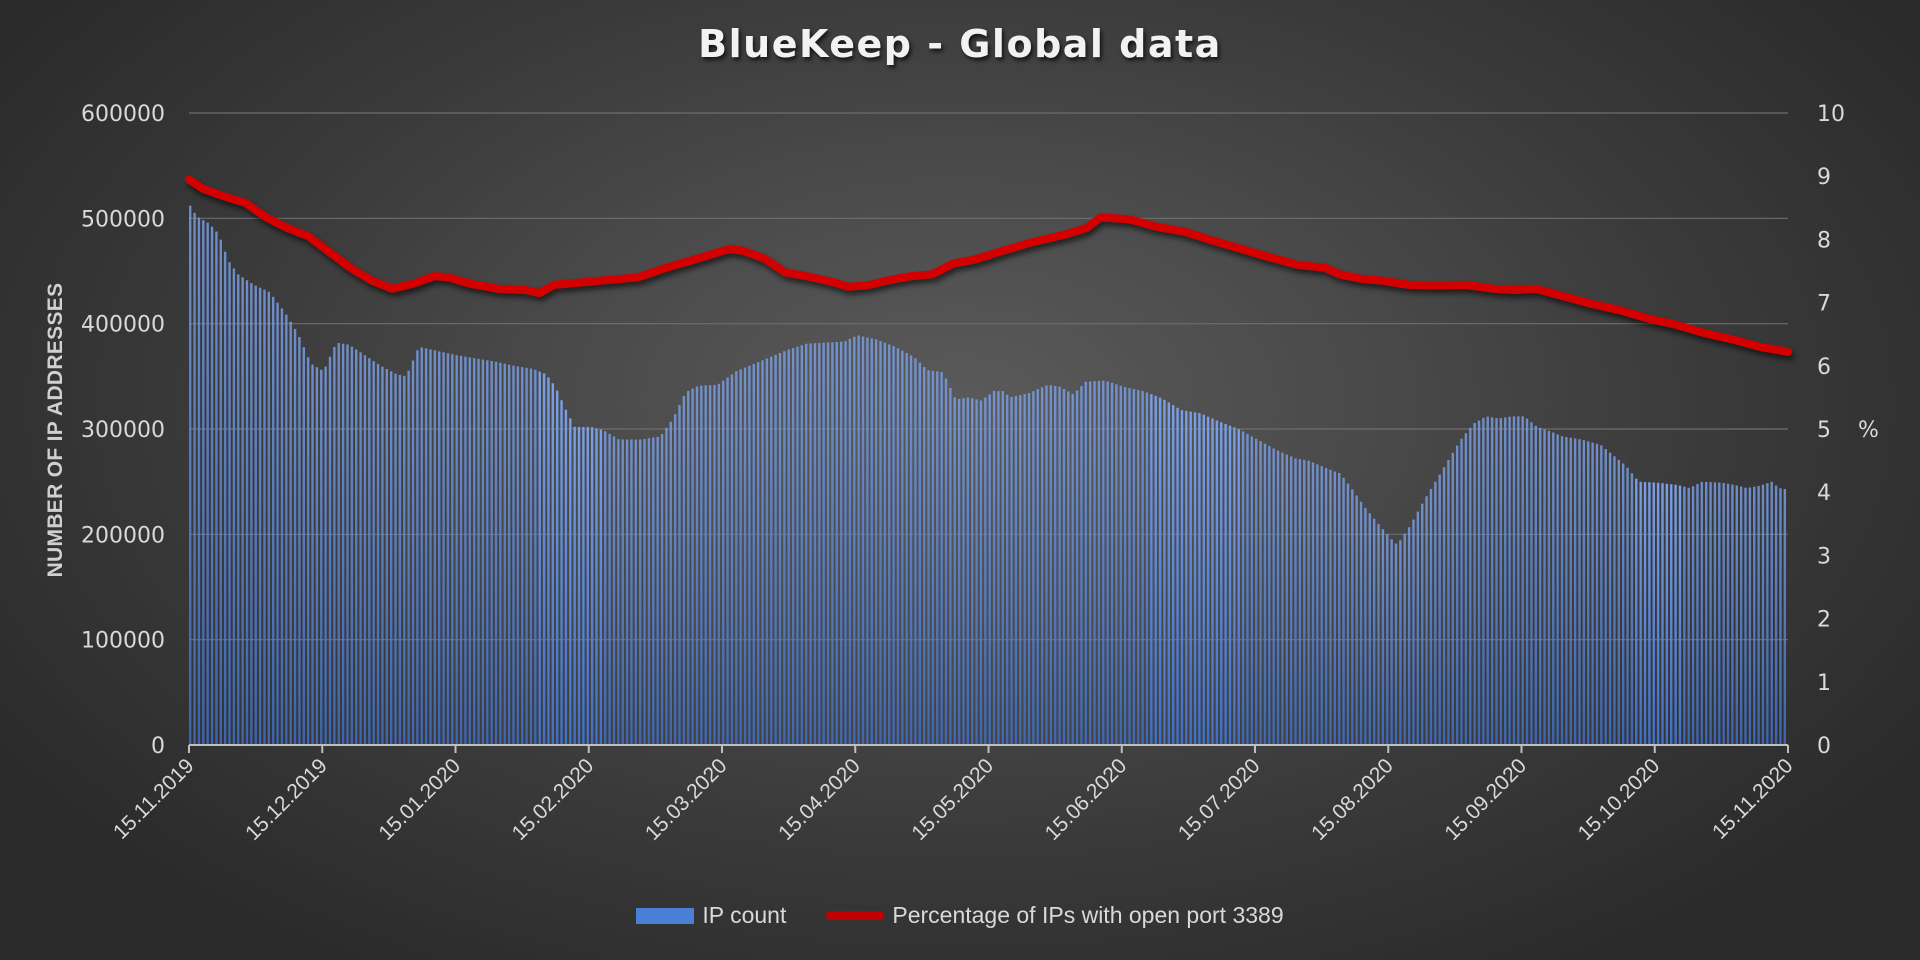  I want to click on x-tick-label: 15.05.2020, so click(952, 799).